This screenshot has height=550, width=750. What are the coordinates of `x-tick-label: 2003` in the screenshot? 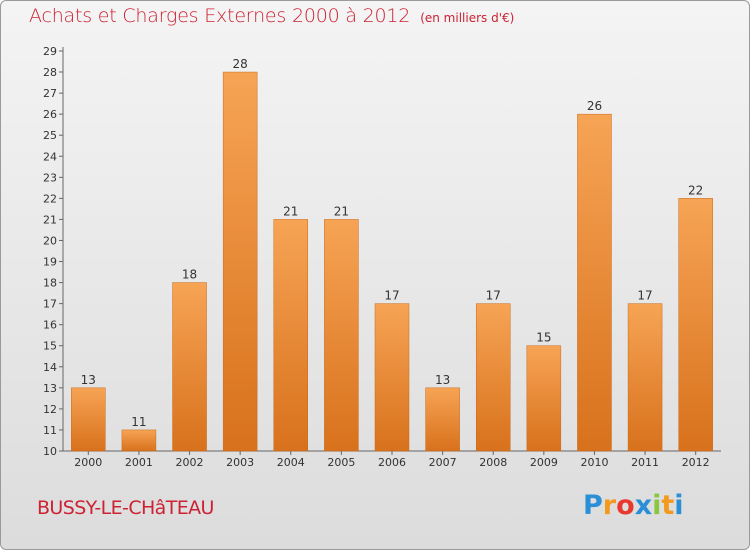 It's located at (240, 462).